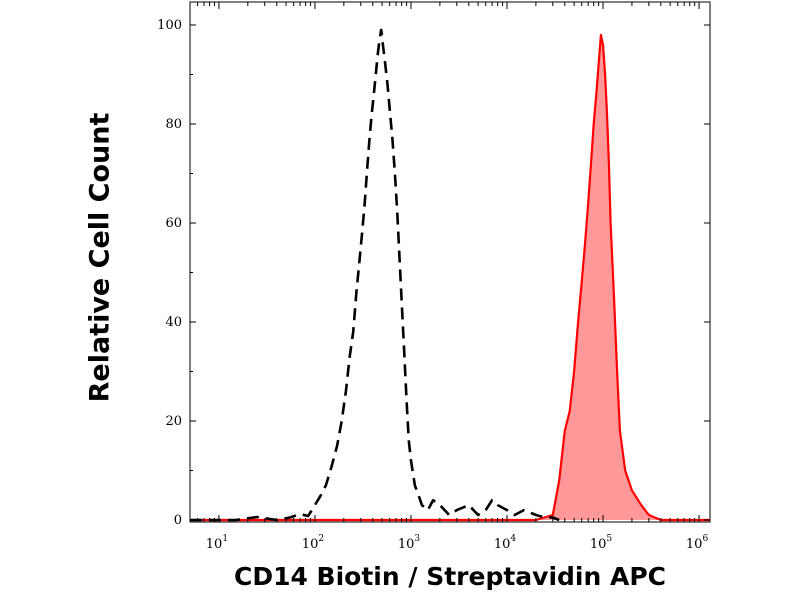 Image resolution: width=800 pixels, height=600 pixels. Describe the element at coordinates (173, 322) in the screenshot. I see `y-tick-label: 40` at that location.